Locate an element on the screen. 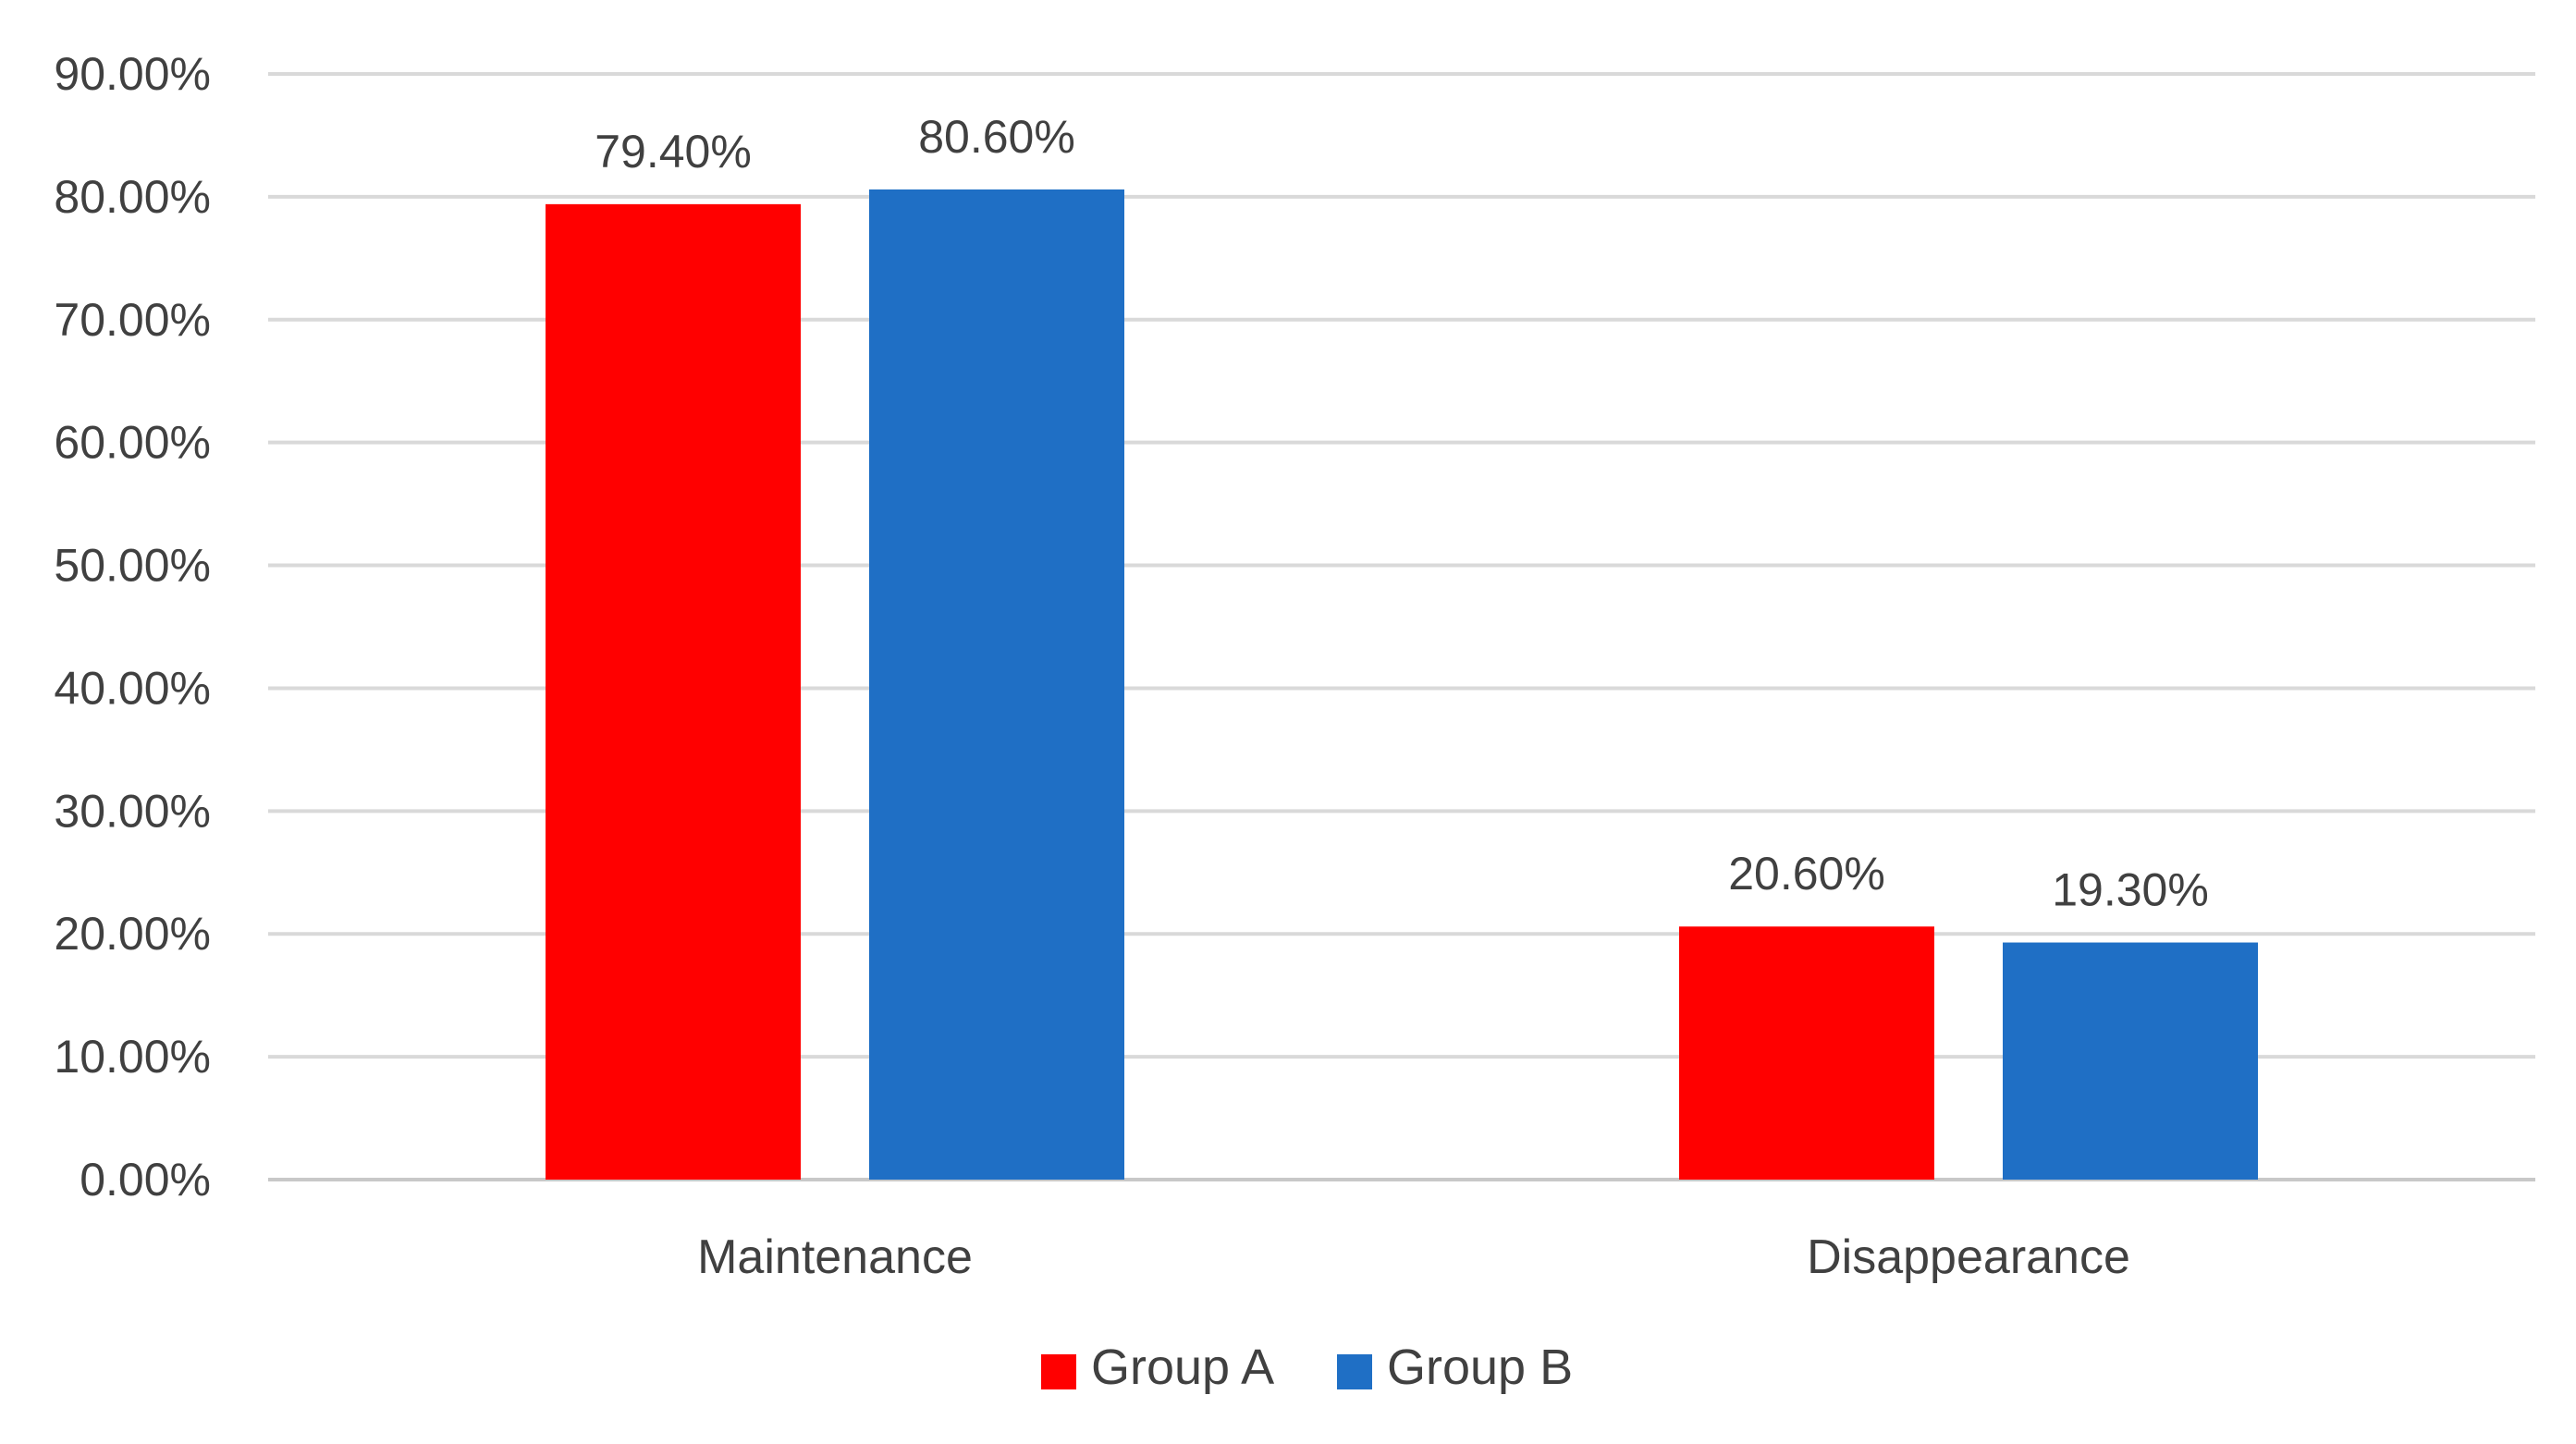 This screenshot has width=2576, height=1444. bar-group-a-maintenance is located at coordinates (673, 692).